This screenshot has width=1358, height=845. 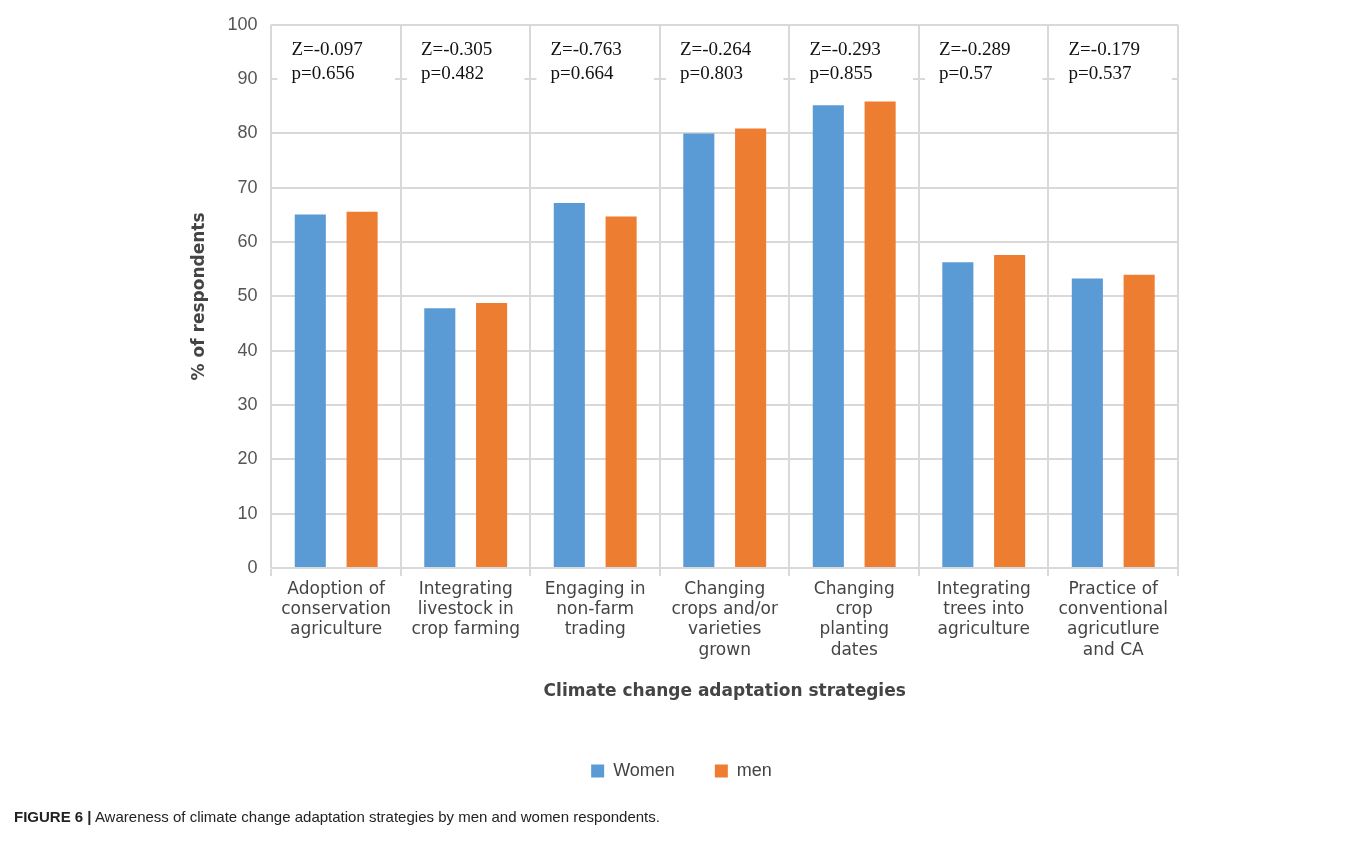 What do you see at coordinates (247, 241) in the screenshot?
I see `y-tick-label: 60` at bounding box center [247, 241].